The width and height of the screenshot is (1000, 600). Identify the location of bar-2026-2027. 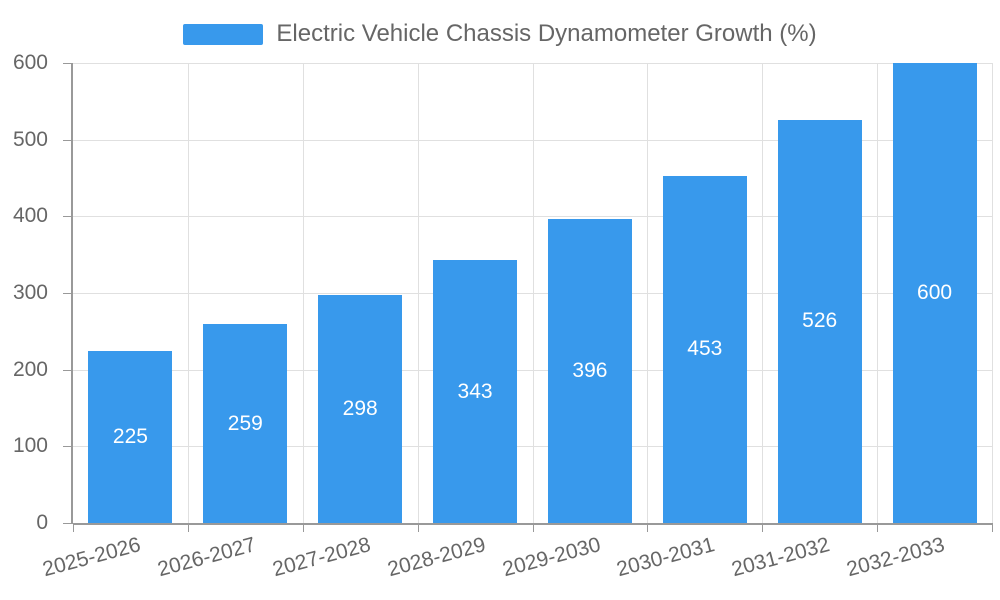
(245, 423).